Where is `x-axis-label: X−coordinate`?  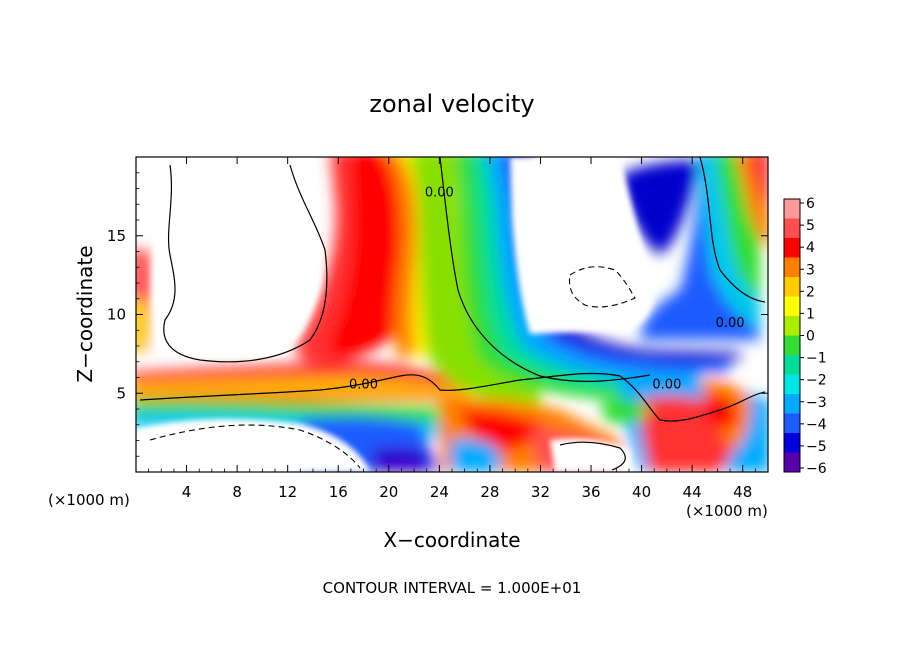
x-axis-label: X−coordinate is located at coordinates (451, 540).